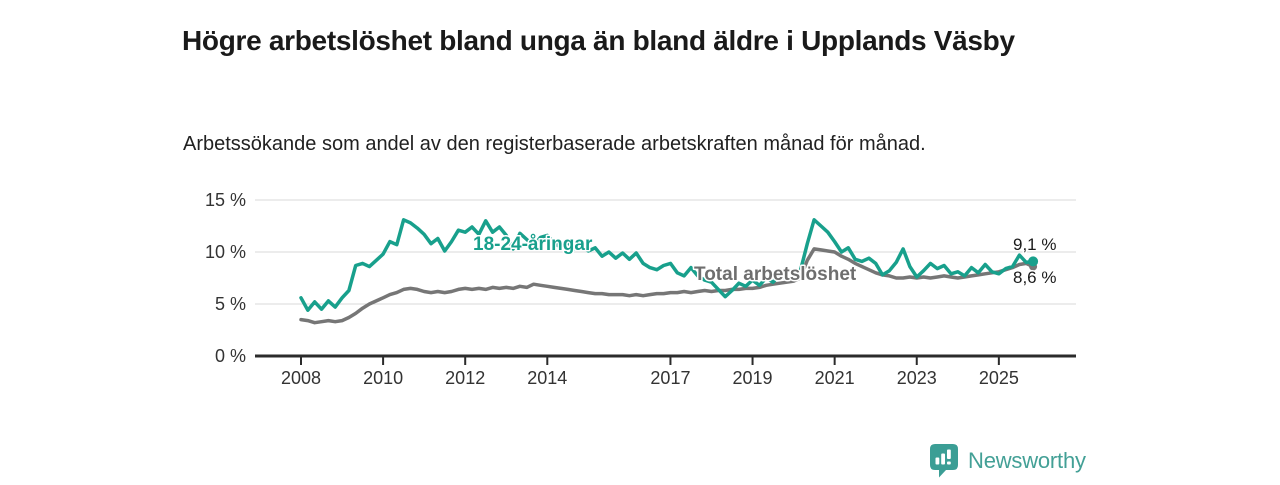 This screenshot has width=1280, height=485. What do you see at coordinates (1034, 277) in the screenshot?
I see `end-value-label-total: 8,6 %` at bounding box center [1034, 277].